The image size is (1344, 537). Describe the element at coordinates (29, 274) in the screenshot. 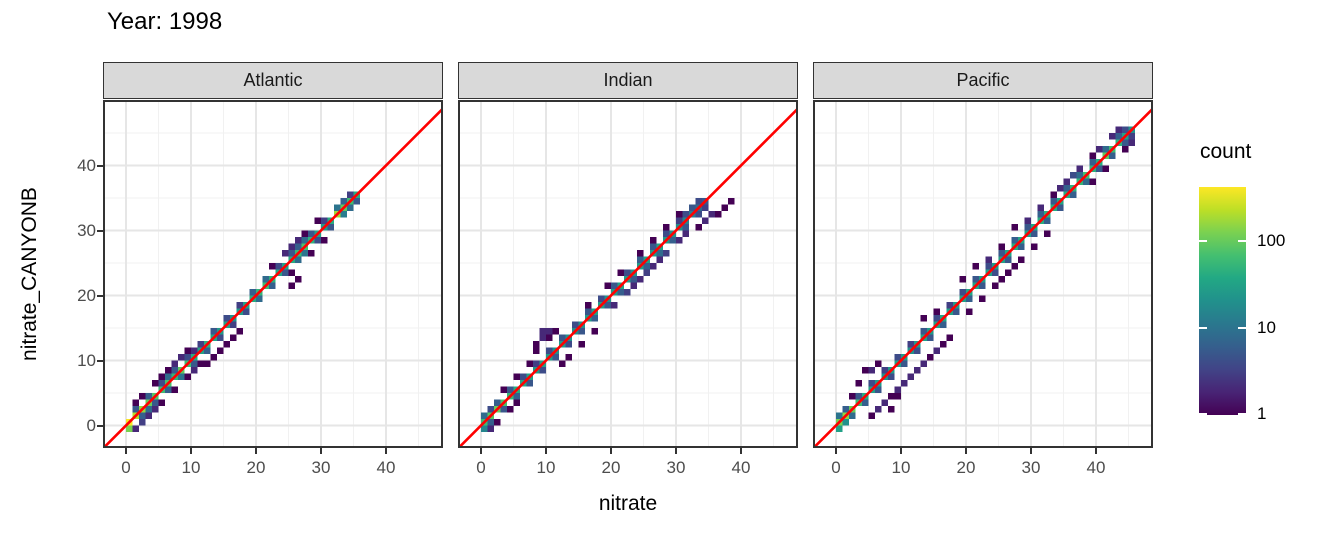

I see `y-axis-title: nitrate_CANYONB` at that location.